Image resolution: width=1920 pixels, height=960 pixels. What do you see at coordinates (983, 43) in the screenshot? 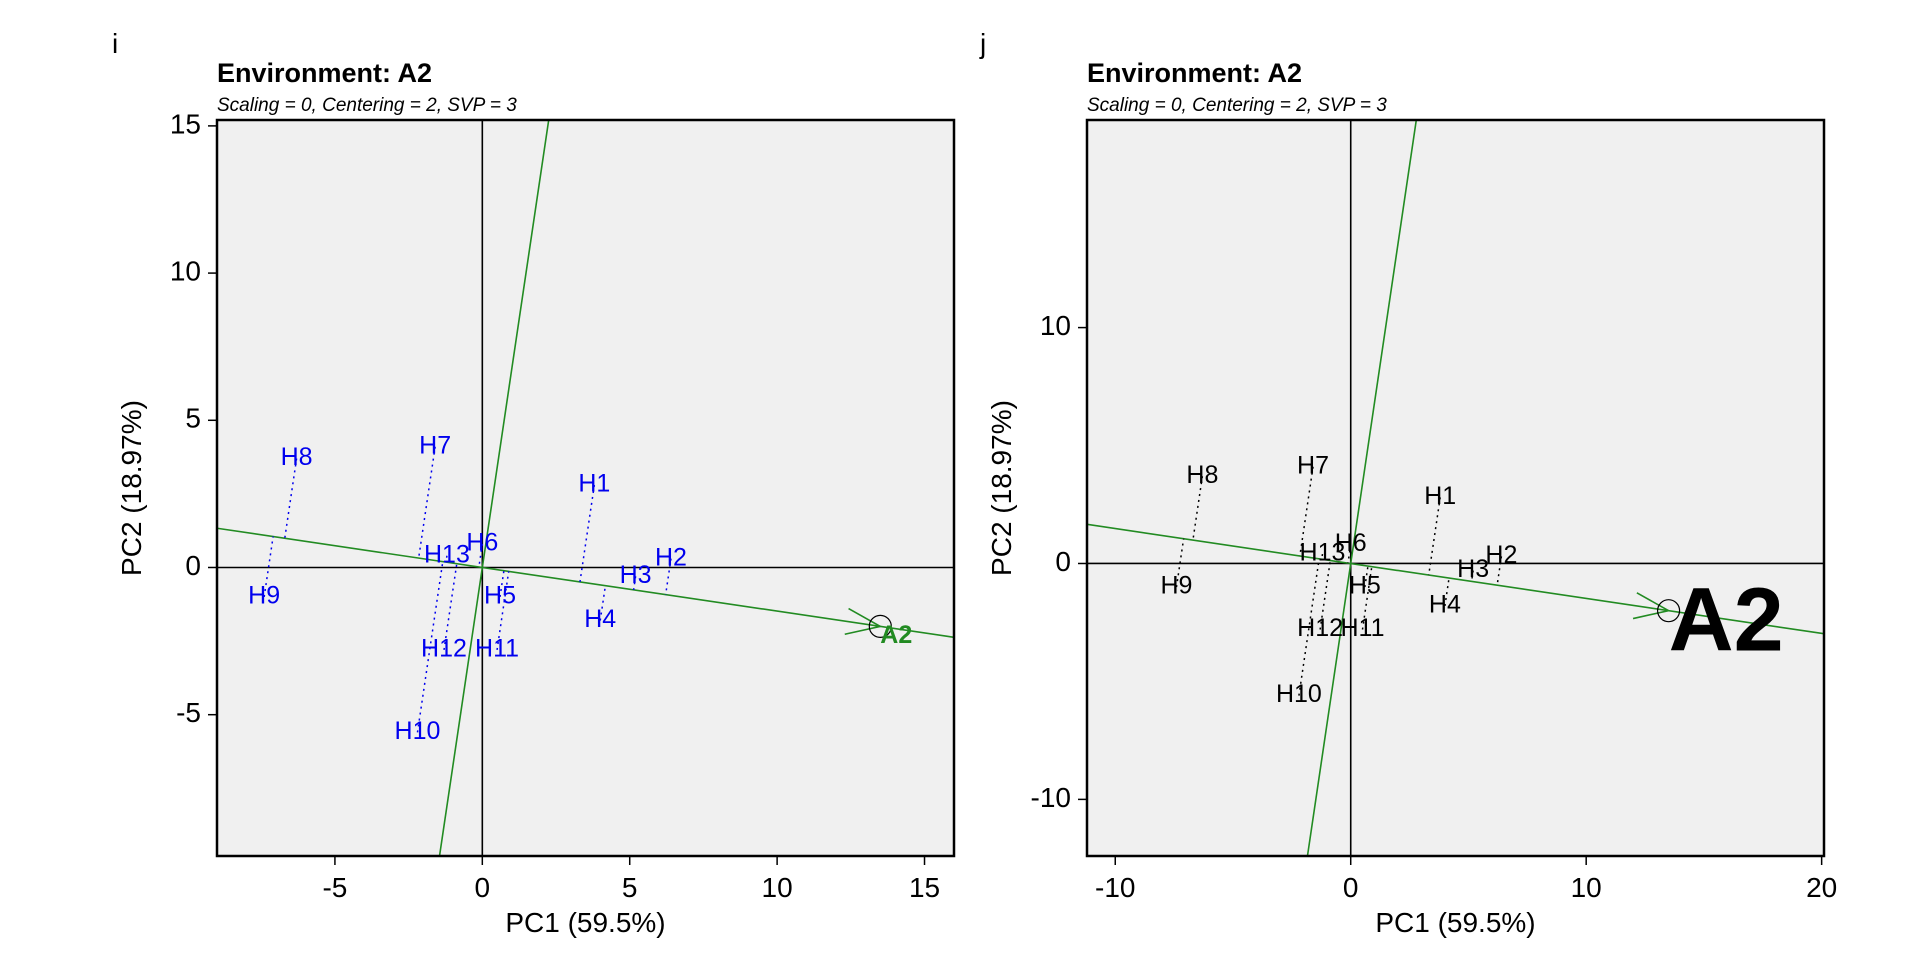
I see `panel-letter-j: j` at bounding box center [983, 43].